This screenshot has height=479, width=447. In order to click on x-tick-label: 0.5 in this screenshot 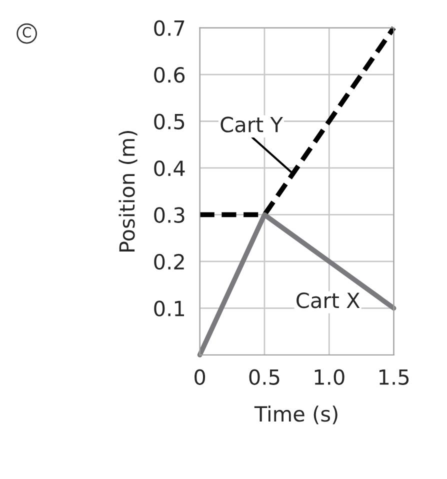, I will do `click(264, 377)`.